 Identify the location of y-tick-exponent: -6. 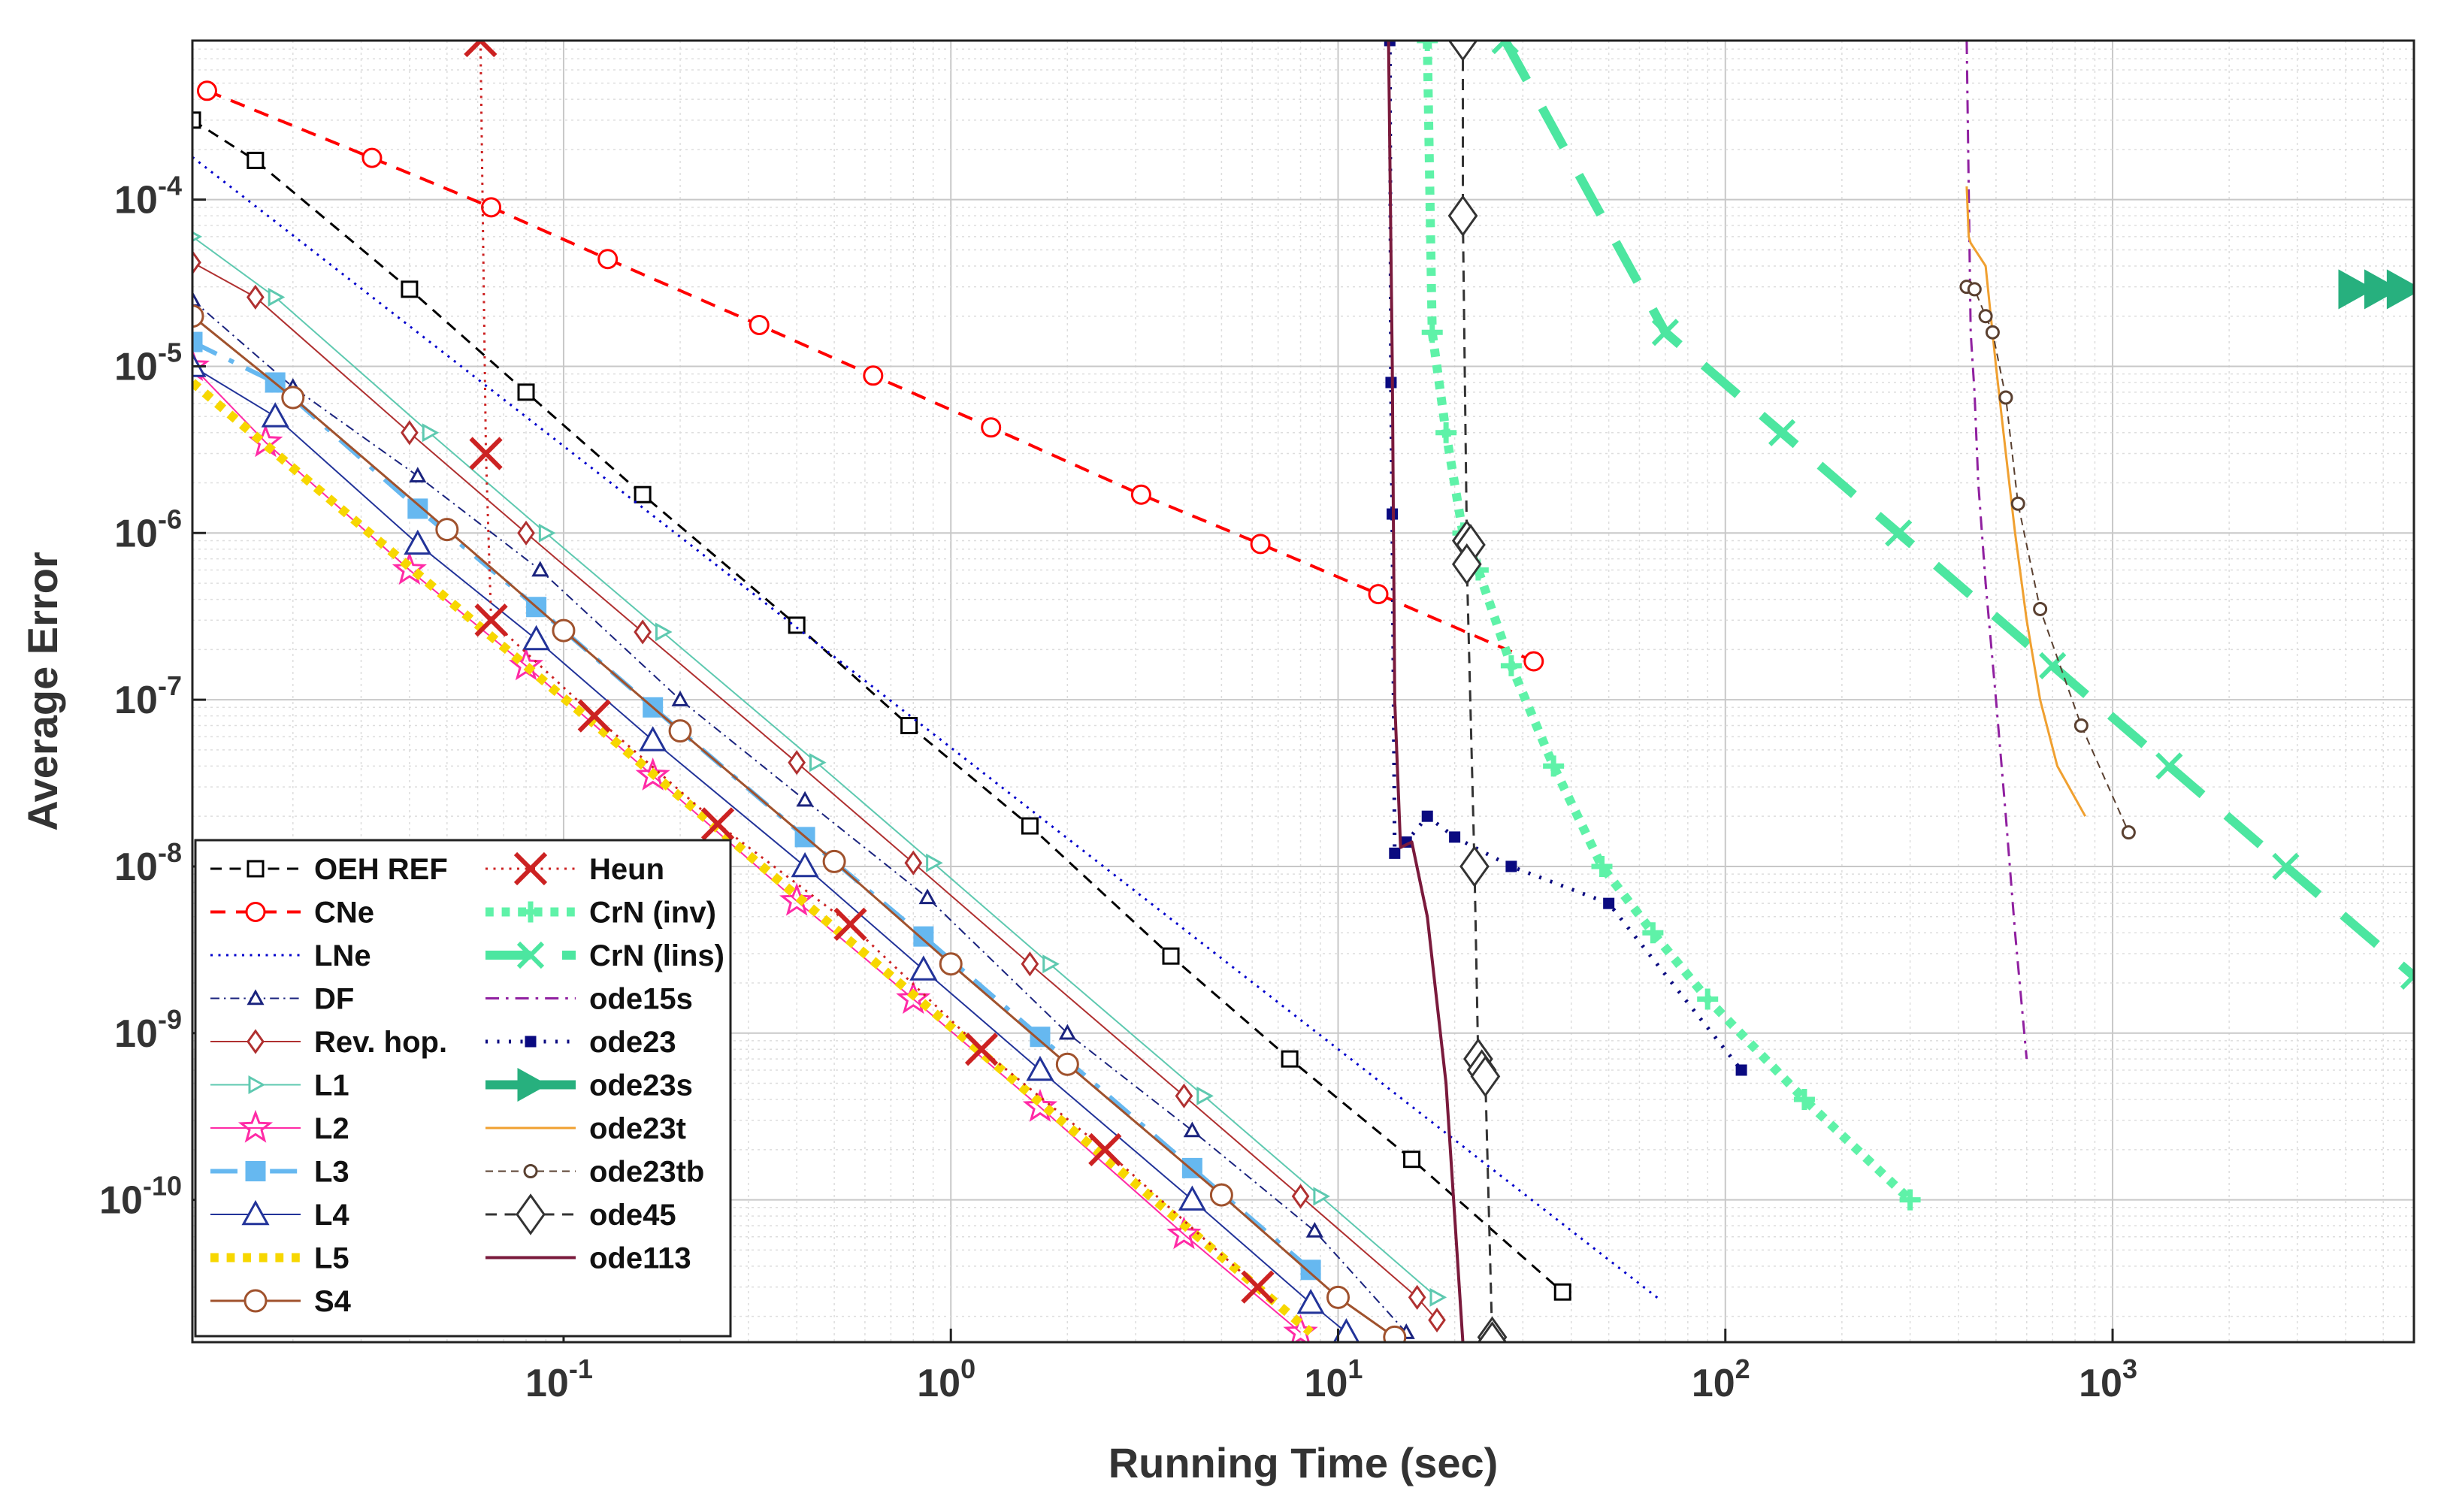
(170, 518).